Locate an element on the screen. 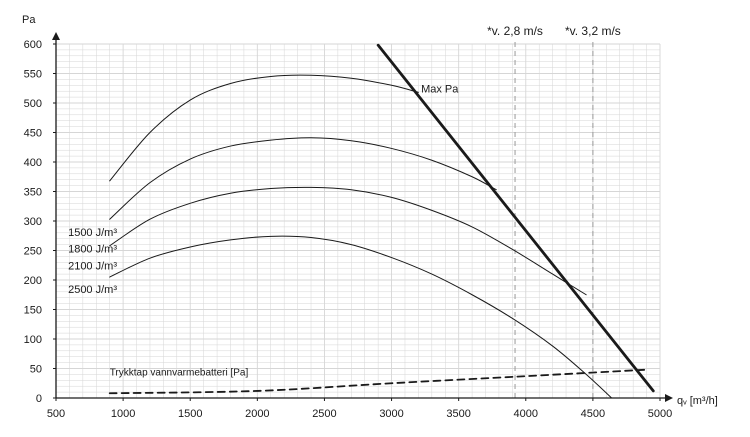 The image size is (750, 437). y-tick-label: 150 is located at coordinates (33, 311).